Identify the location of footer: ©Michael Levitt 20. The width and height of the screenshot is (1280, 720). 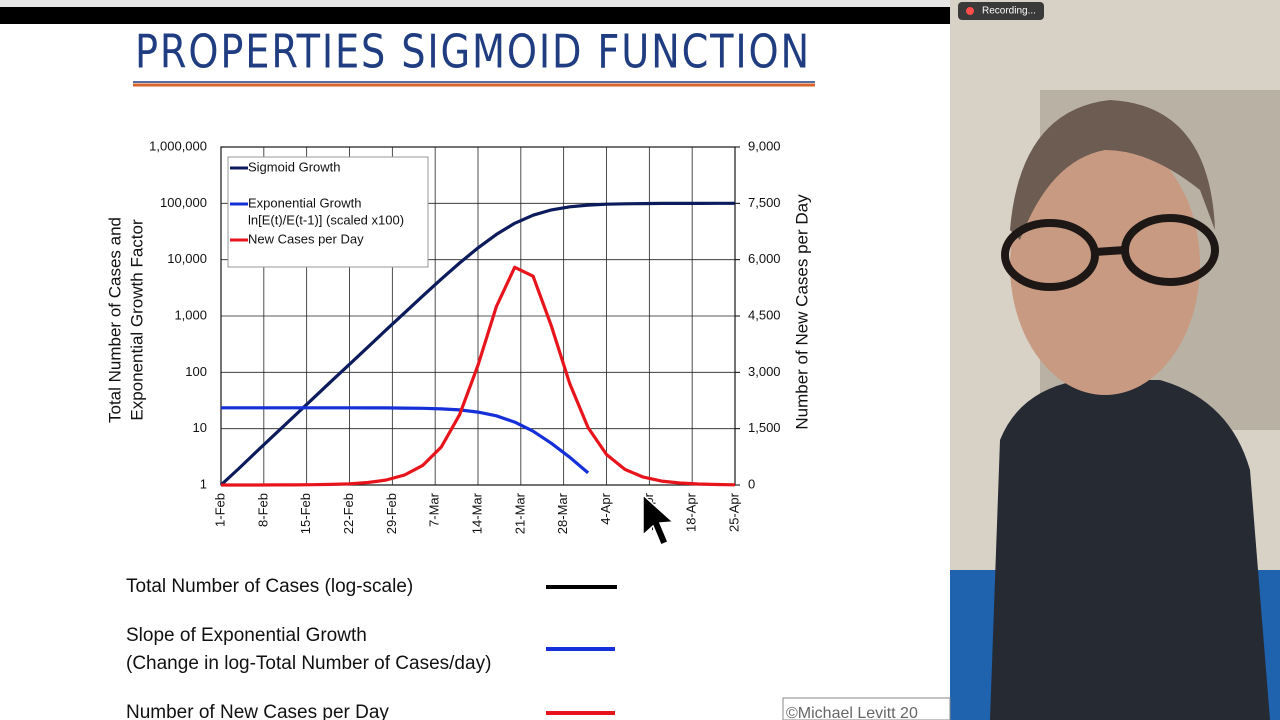
(852, 712).